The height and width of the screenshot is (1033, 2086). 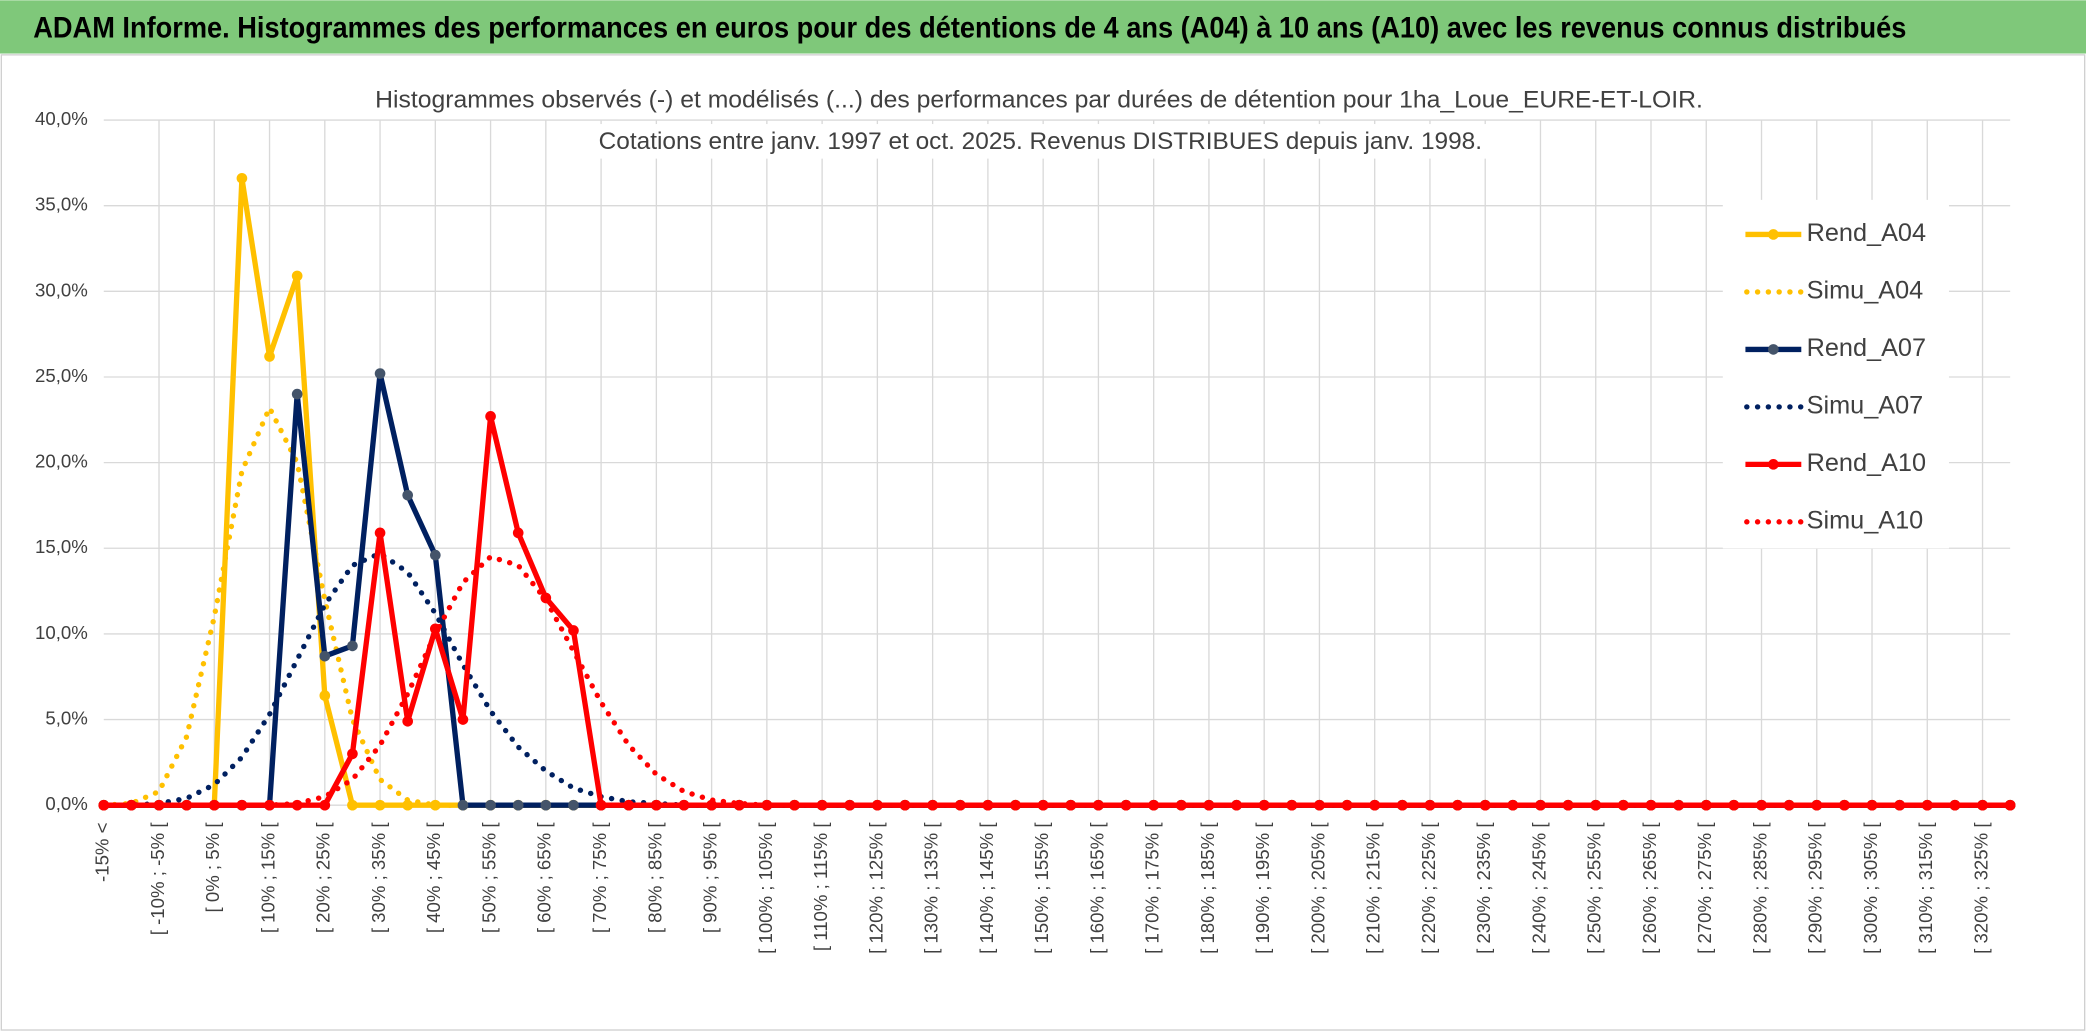 What do you see at coordinates (765, 888) in the screenshot?
I see `x-tick-label: [ 100% ; 105% [` at bounding box center [765, 888].